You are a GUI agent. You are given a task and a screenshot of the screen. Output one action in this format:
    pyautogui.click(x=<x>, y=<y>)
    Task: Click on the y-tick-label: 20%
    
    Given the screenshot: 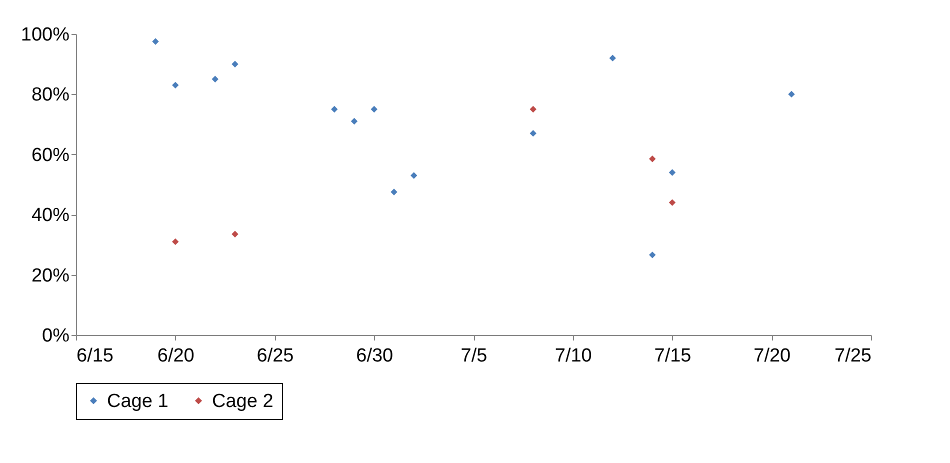 What is the action you would take?
    pyautogui.click(x=50, y=275)
    